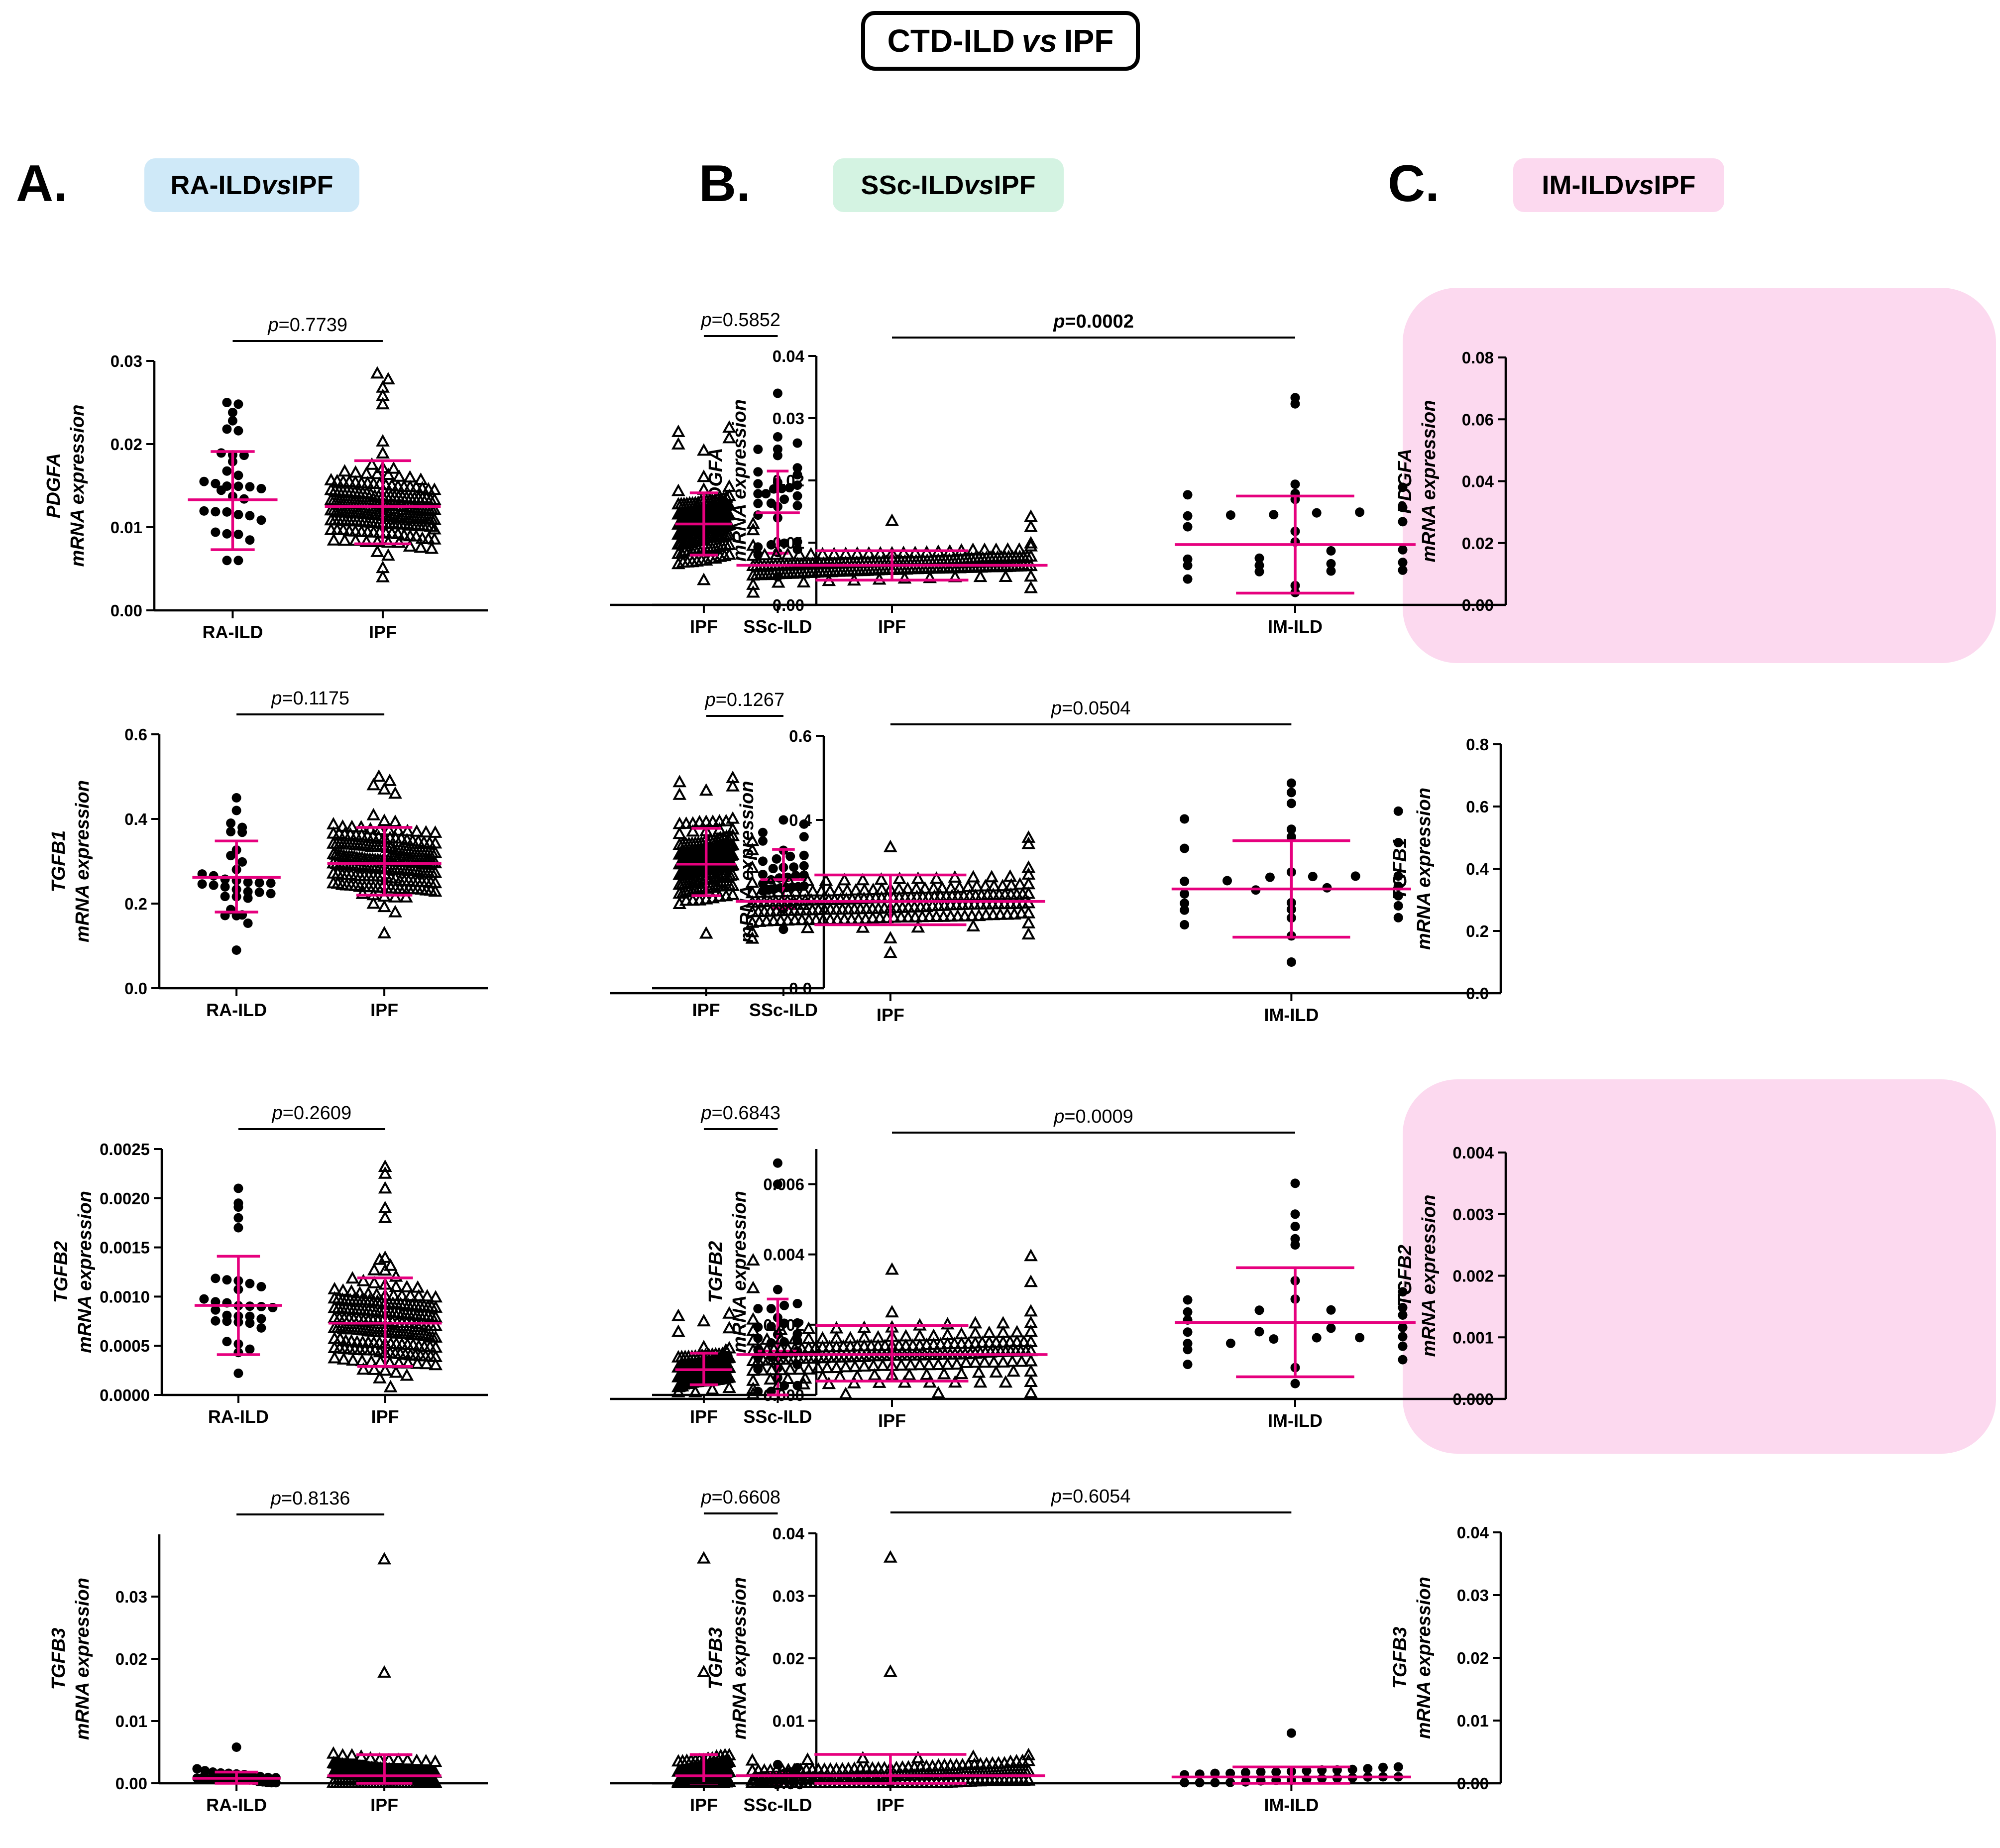 This screenshot has height=1848, width=2000. Describe the element at coordinates (739, 1272) in the screenshot. I see `y-axis-label-suffix: mRNA expression` at that location.